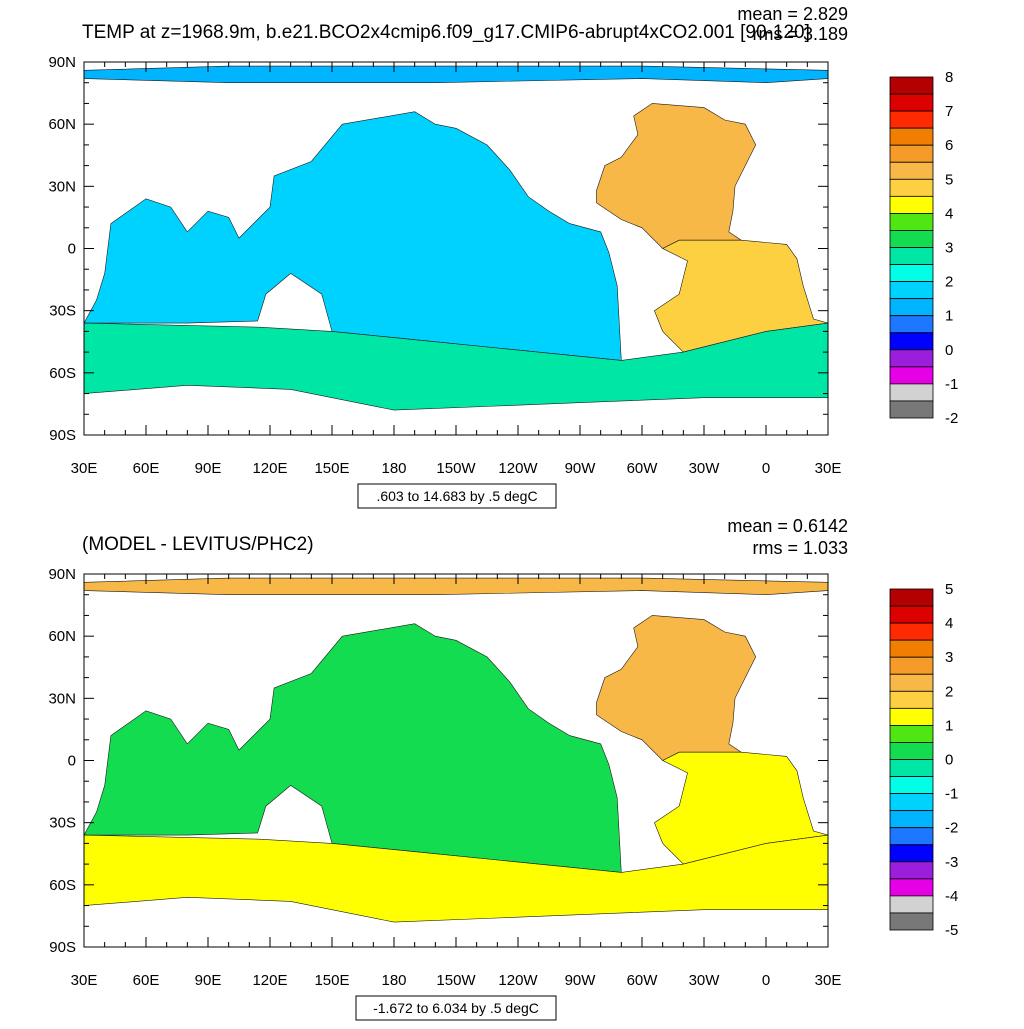 This screenshot has width=1024, height=1029. What do you see at coordinates (456, 496) in the screenshot?
I see `contour-info-label: .603 to 14.683 by .5 degC` at bounding box center [456, 496].